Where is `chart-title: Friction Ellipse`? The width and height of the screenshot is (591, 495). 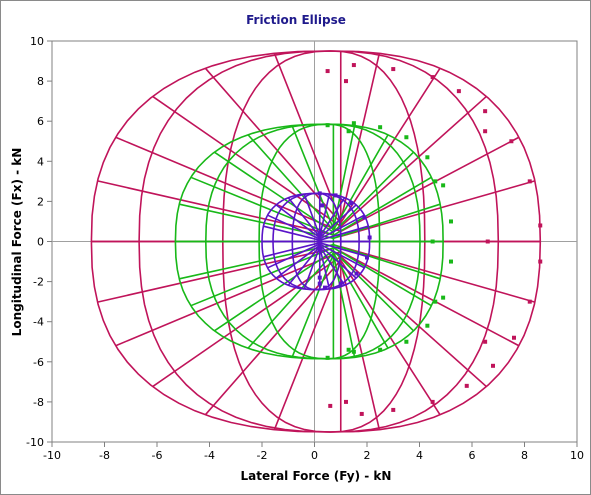
chart-title: Friction Ellipse is located at coordinates (296, 20).